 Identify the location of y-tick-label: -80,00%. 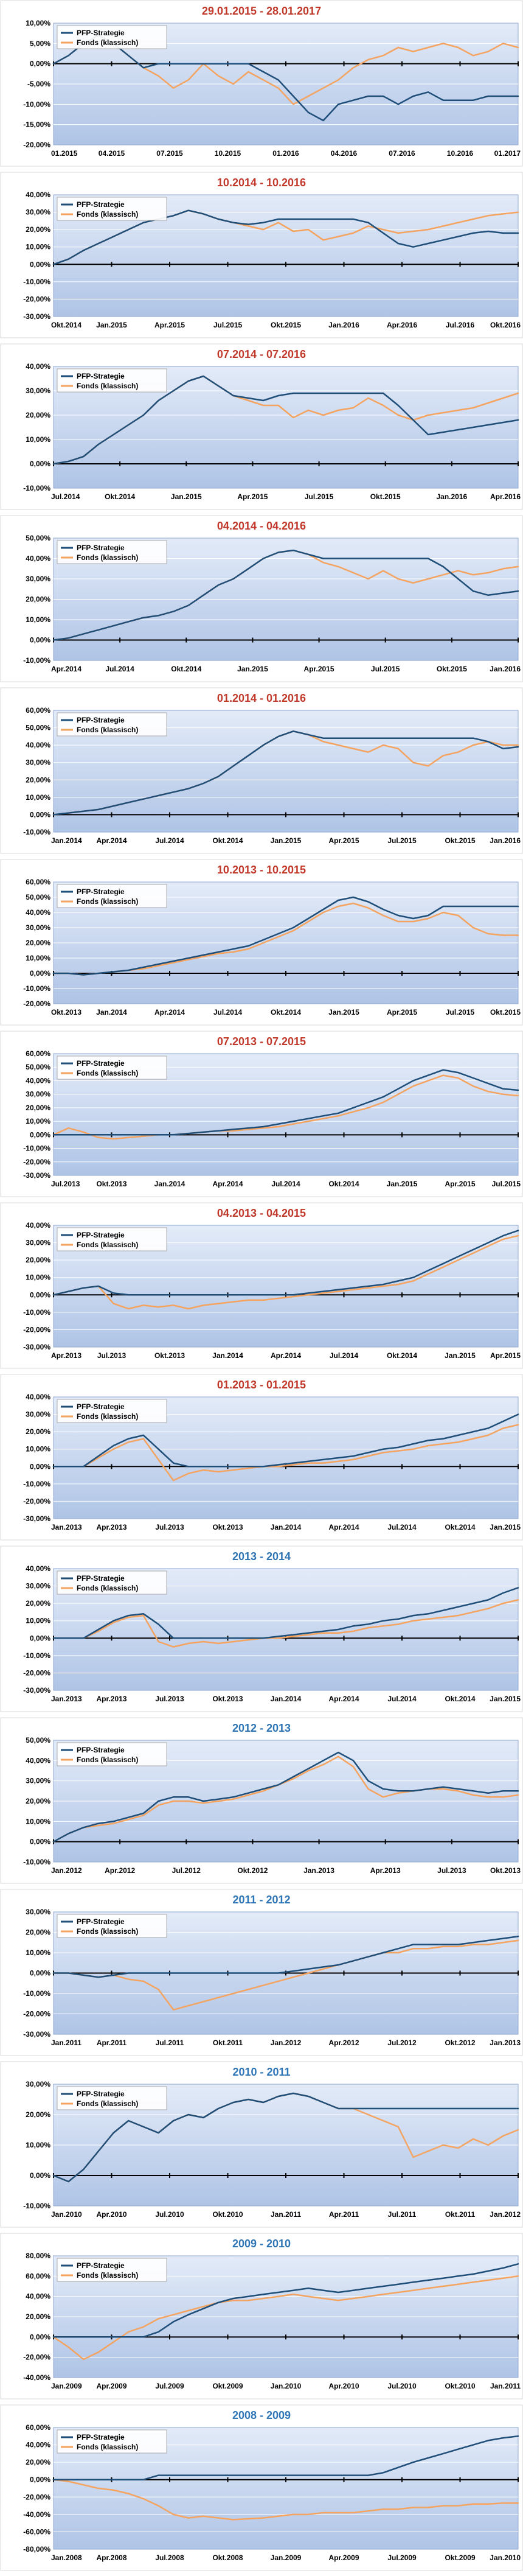
(37, 2549).